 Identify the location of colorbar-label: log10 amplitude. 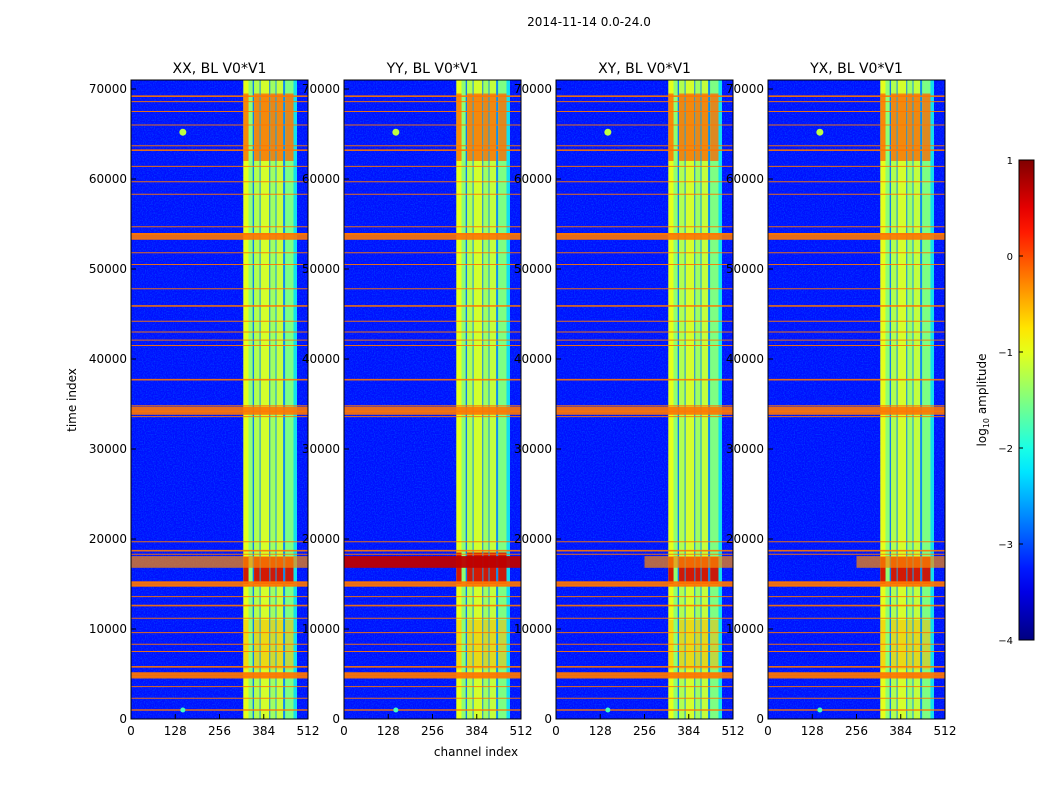
(983, 400).